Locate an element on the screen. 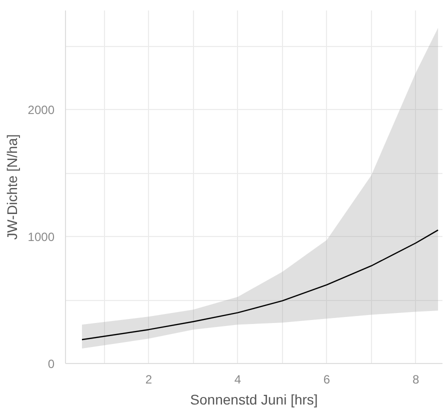 The height and width of the screenshot is (410, 447). x-tick-label: 4 is located at coordinates (238, 379).